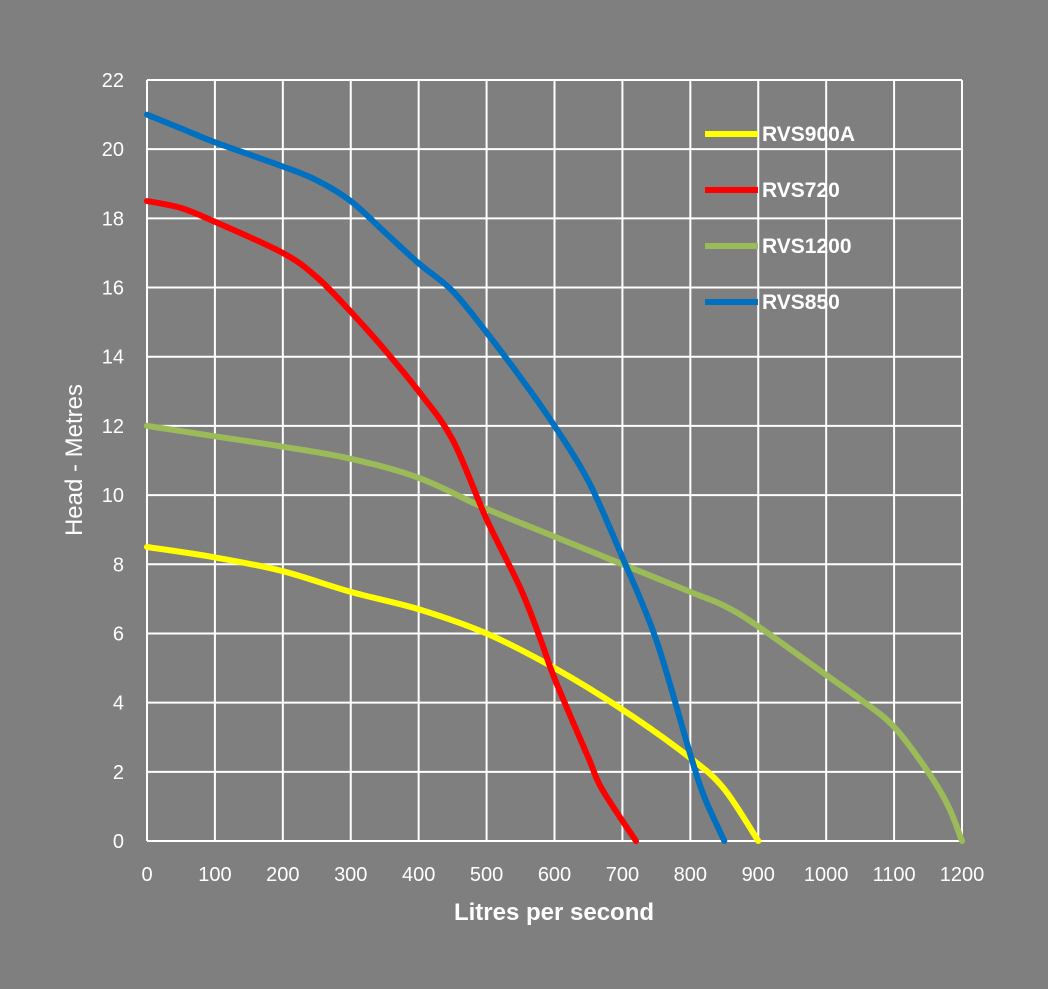 This screenshot has width=1048, height=989. What do you see at coordinates (282, 875) in the screenshot?
I see `x-tick-label: 200` at bounding box center [282, 875].